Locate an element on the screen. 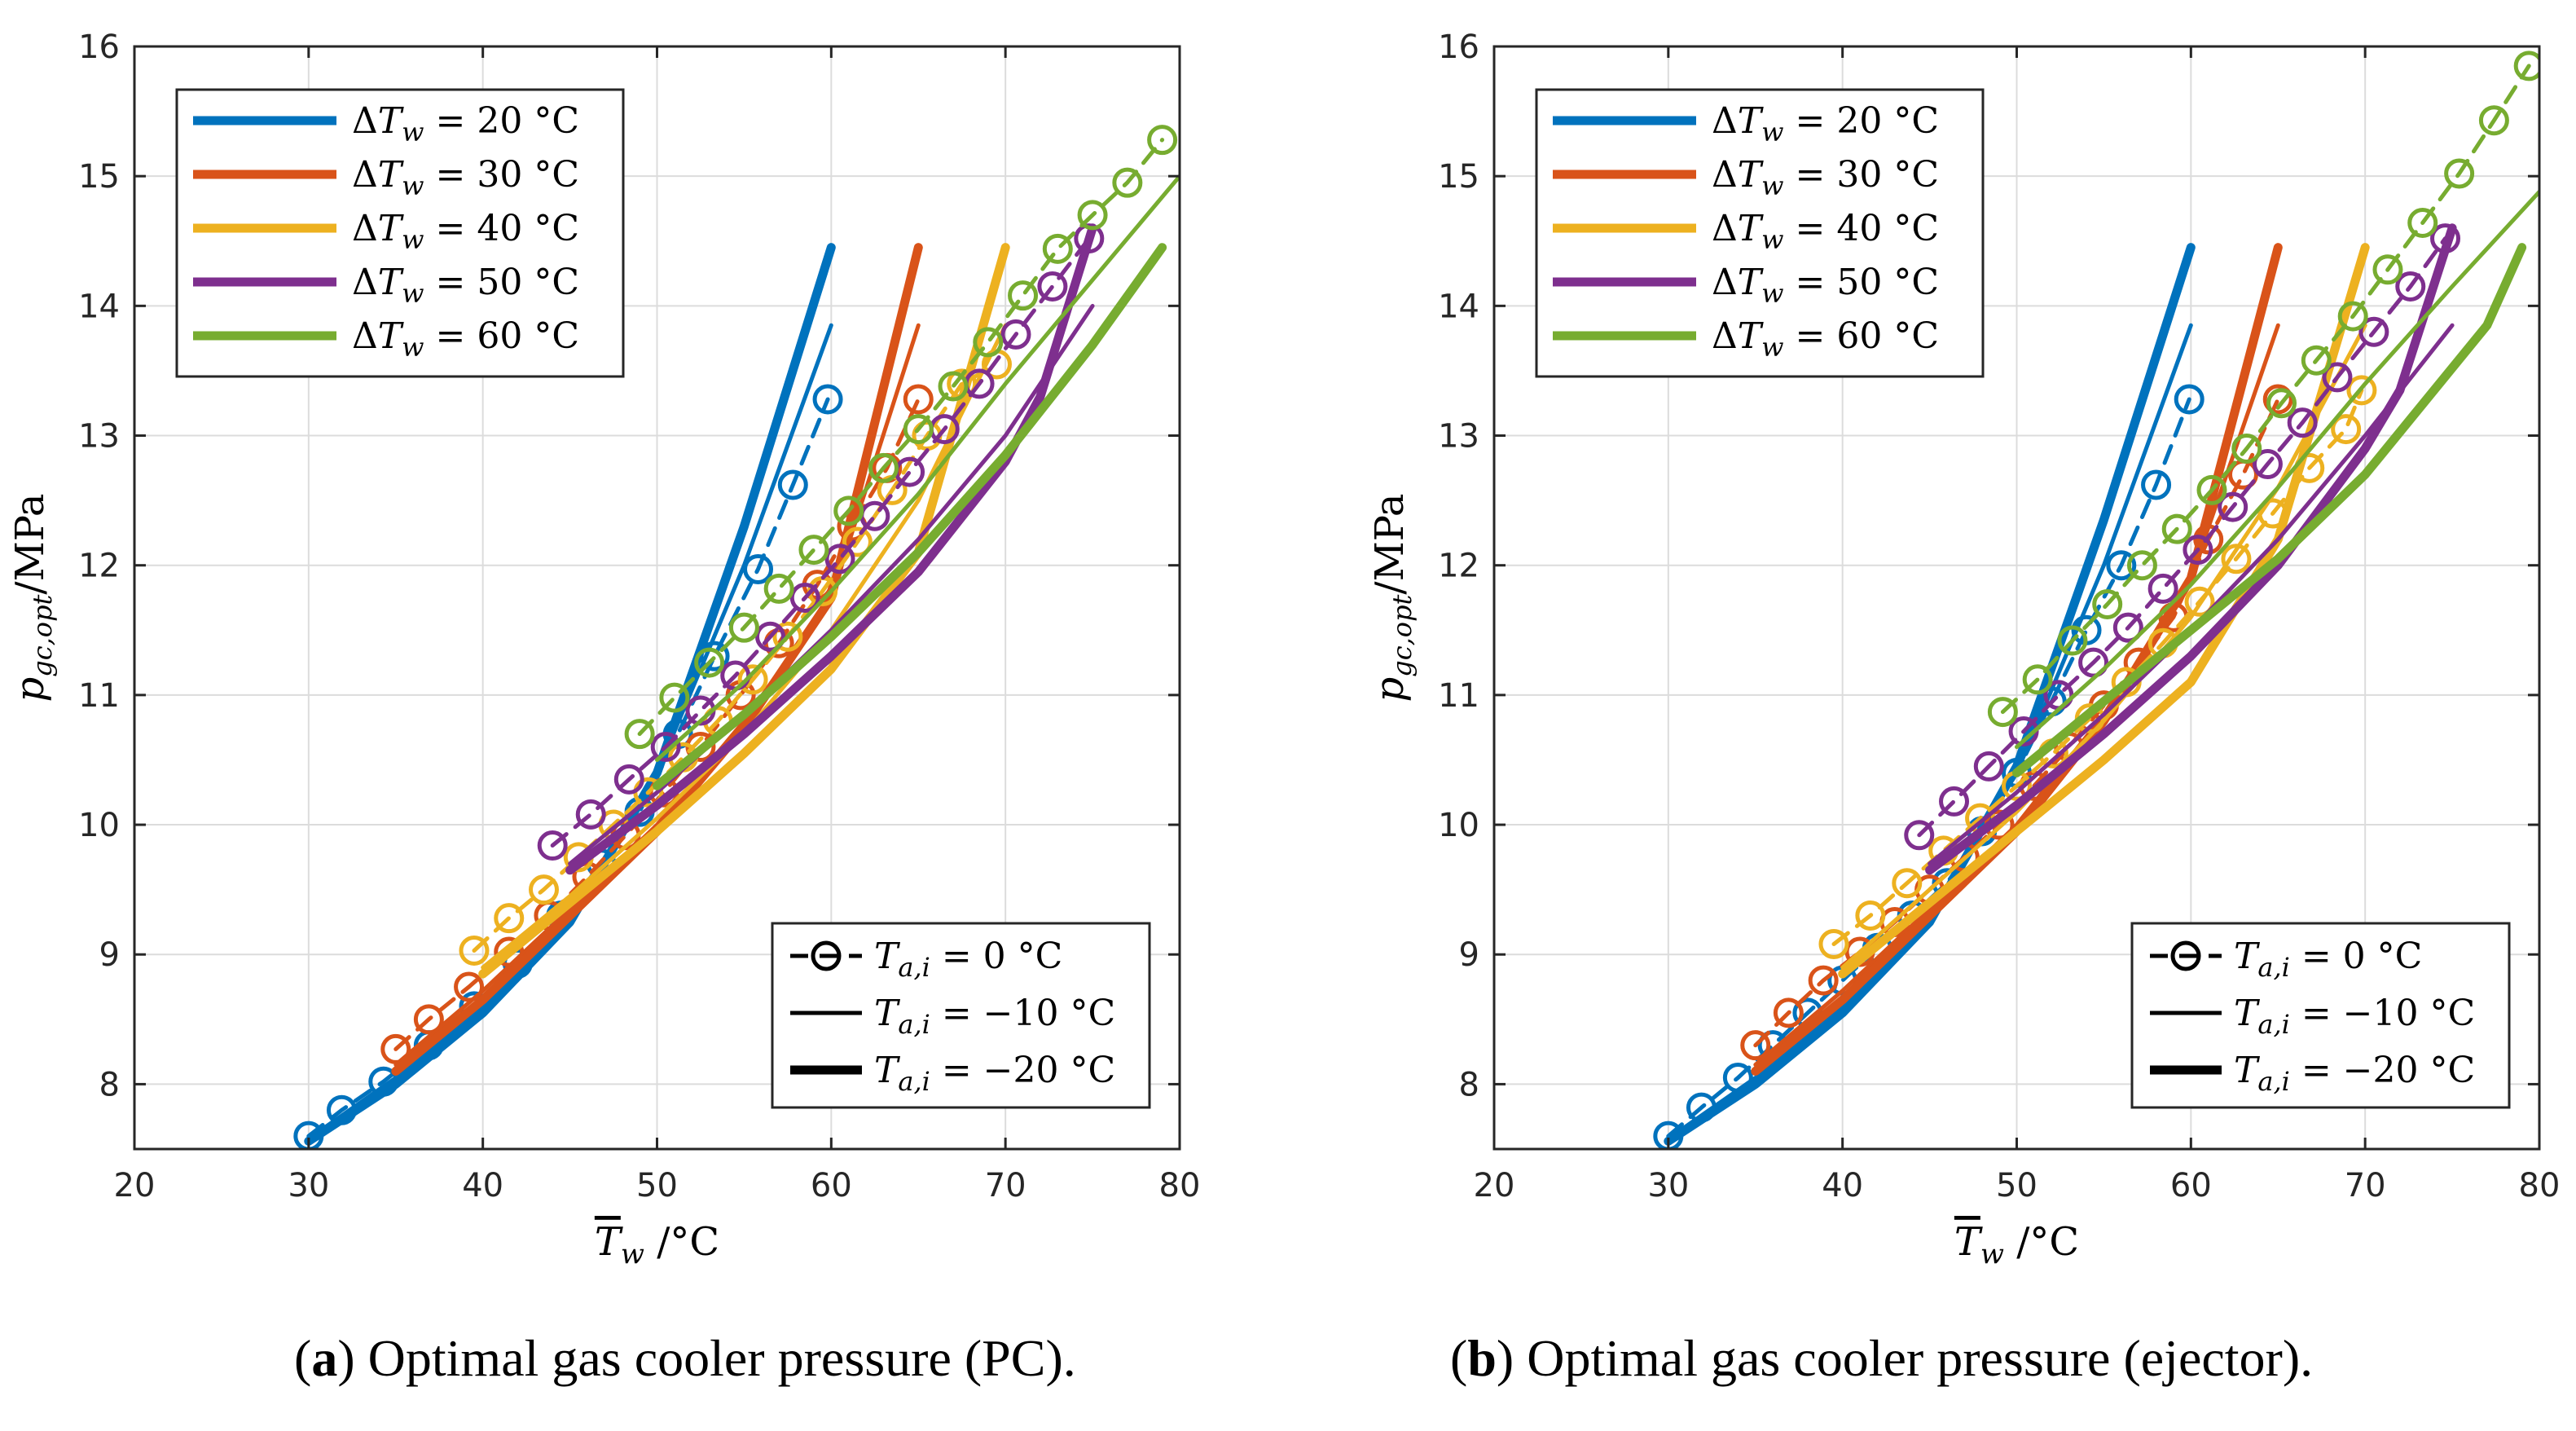 Image resolution: width=2576 pixels, height=1431 pixels. y-tick-label: 11 is located at coordinates (99, 696).